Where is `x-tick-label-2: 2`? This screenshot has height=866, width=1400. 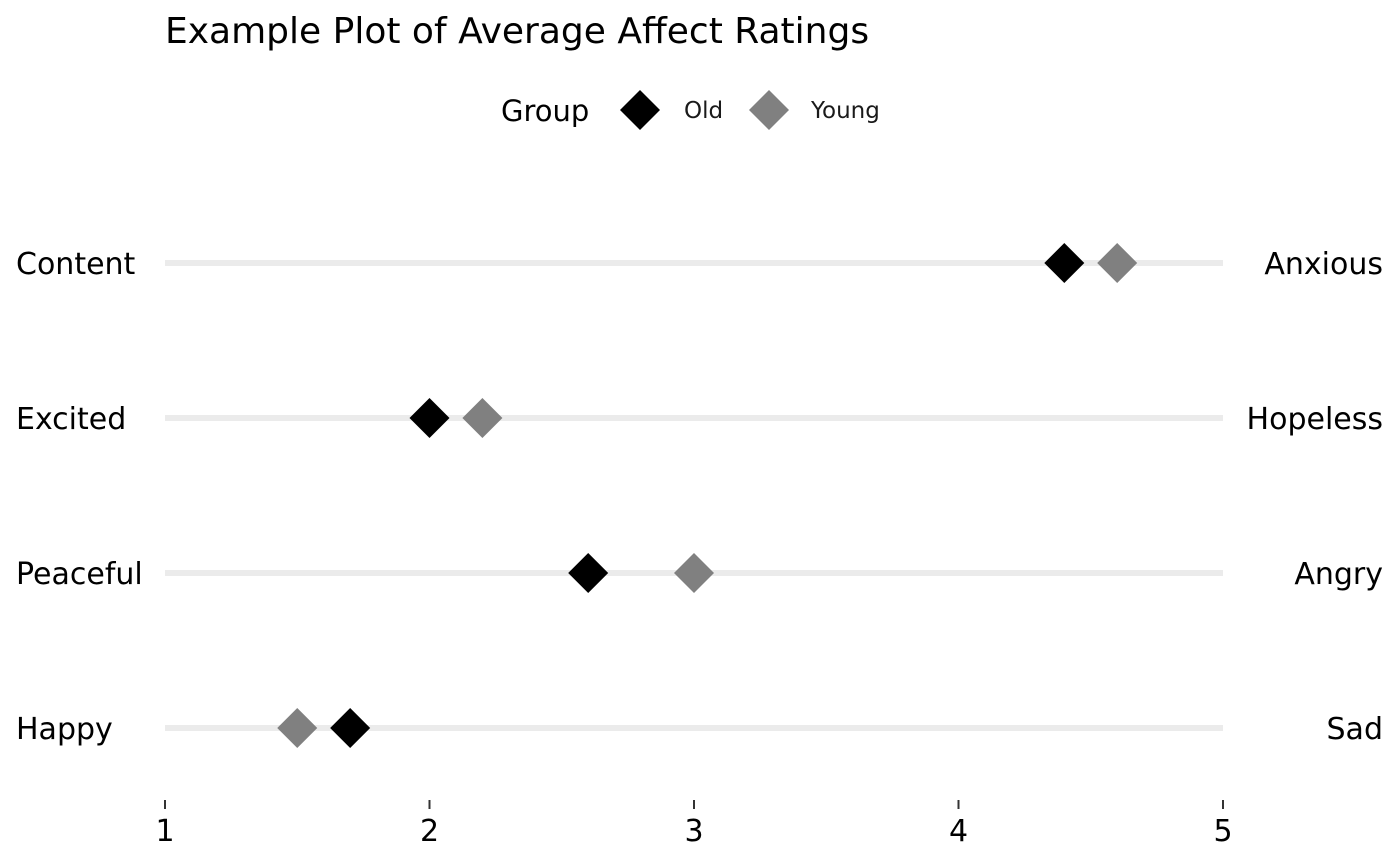 x-tick-label-2: 2 is located at coordinates (429, 831).